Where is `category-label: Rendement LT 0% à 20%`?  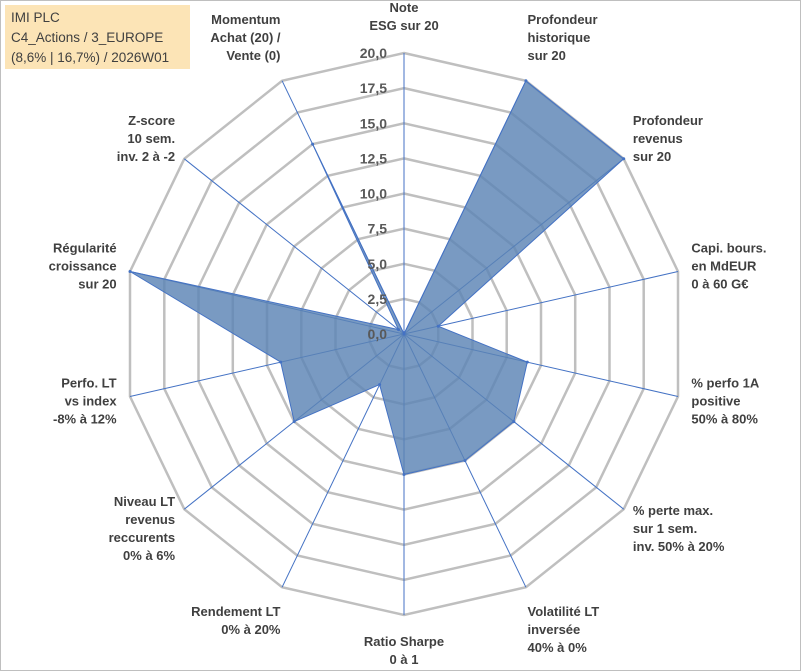 category-label: Rendement LT 0% à 20% is located at coordinates (236, 620).